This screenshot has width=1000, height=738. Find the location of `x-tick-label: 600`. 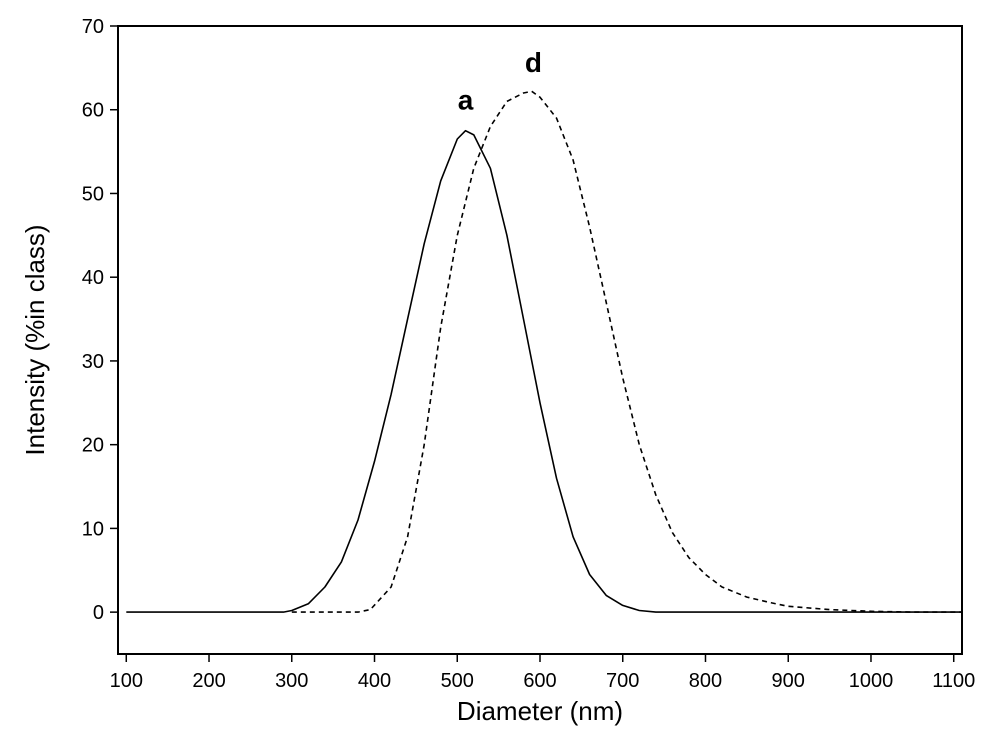

x-tick-label: 600 is located at coordinates (539, 681).